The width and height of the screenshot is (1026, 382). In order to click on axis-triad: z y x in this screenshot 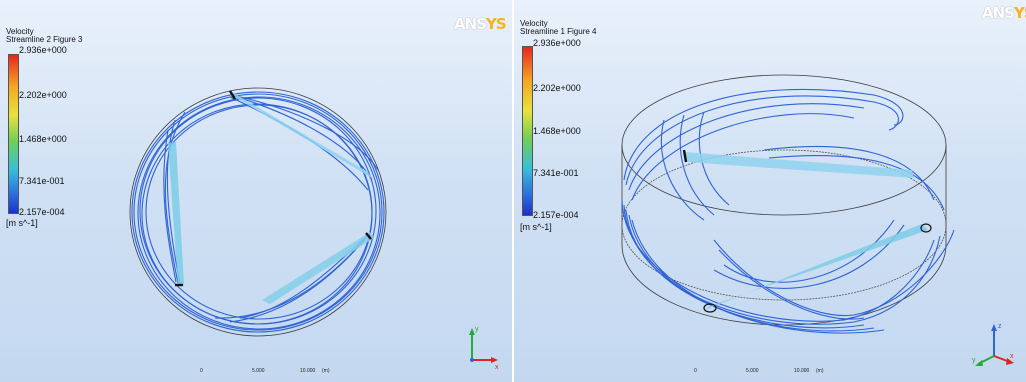, I will do `click(993, 344)`.